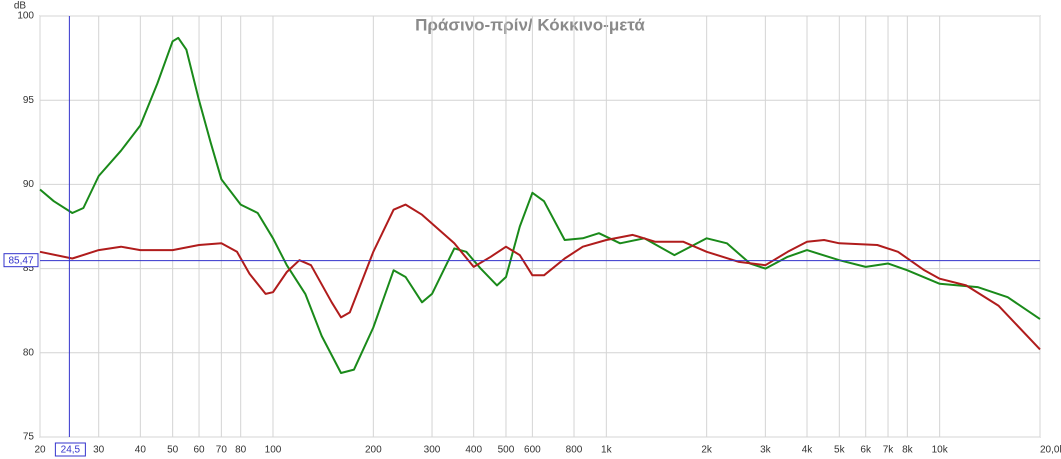 This screenshot has width=1061, height=459. What do you see at coordinates (1050, 450) in the screenshot?
I see `x-tick-label: 20,0k Hz` at bounding box center [1050, 450].